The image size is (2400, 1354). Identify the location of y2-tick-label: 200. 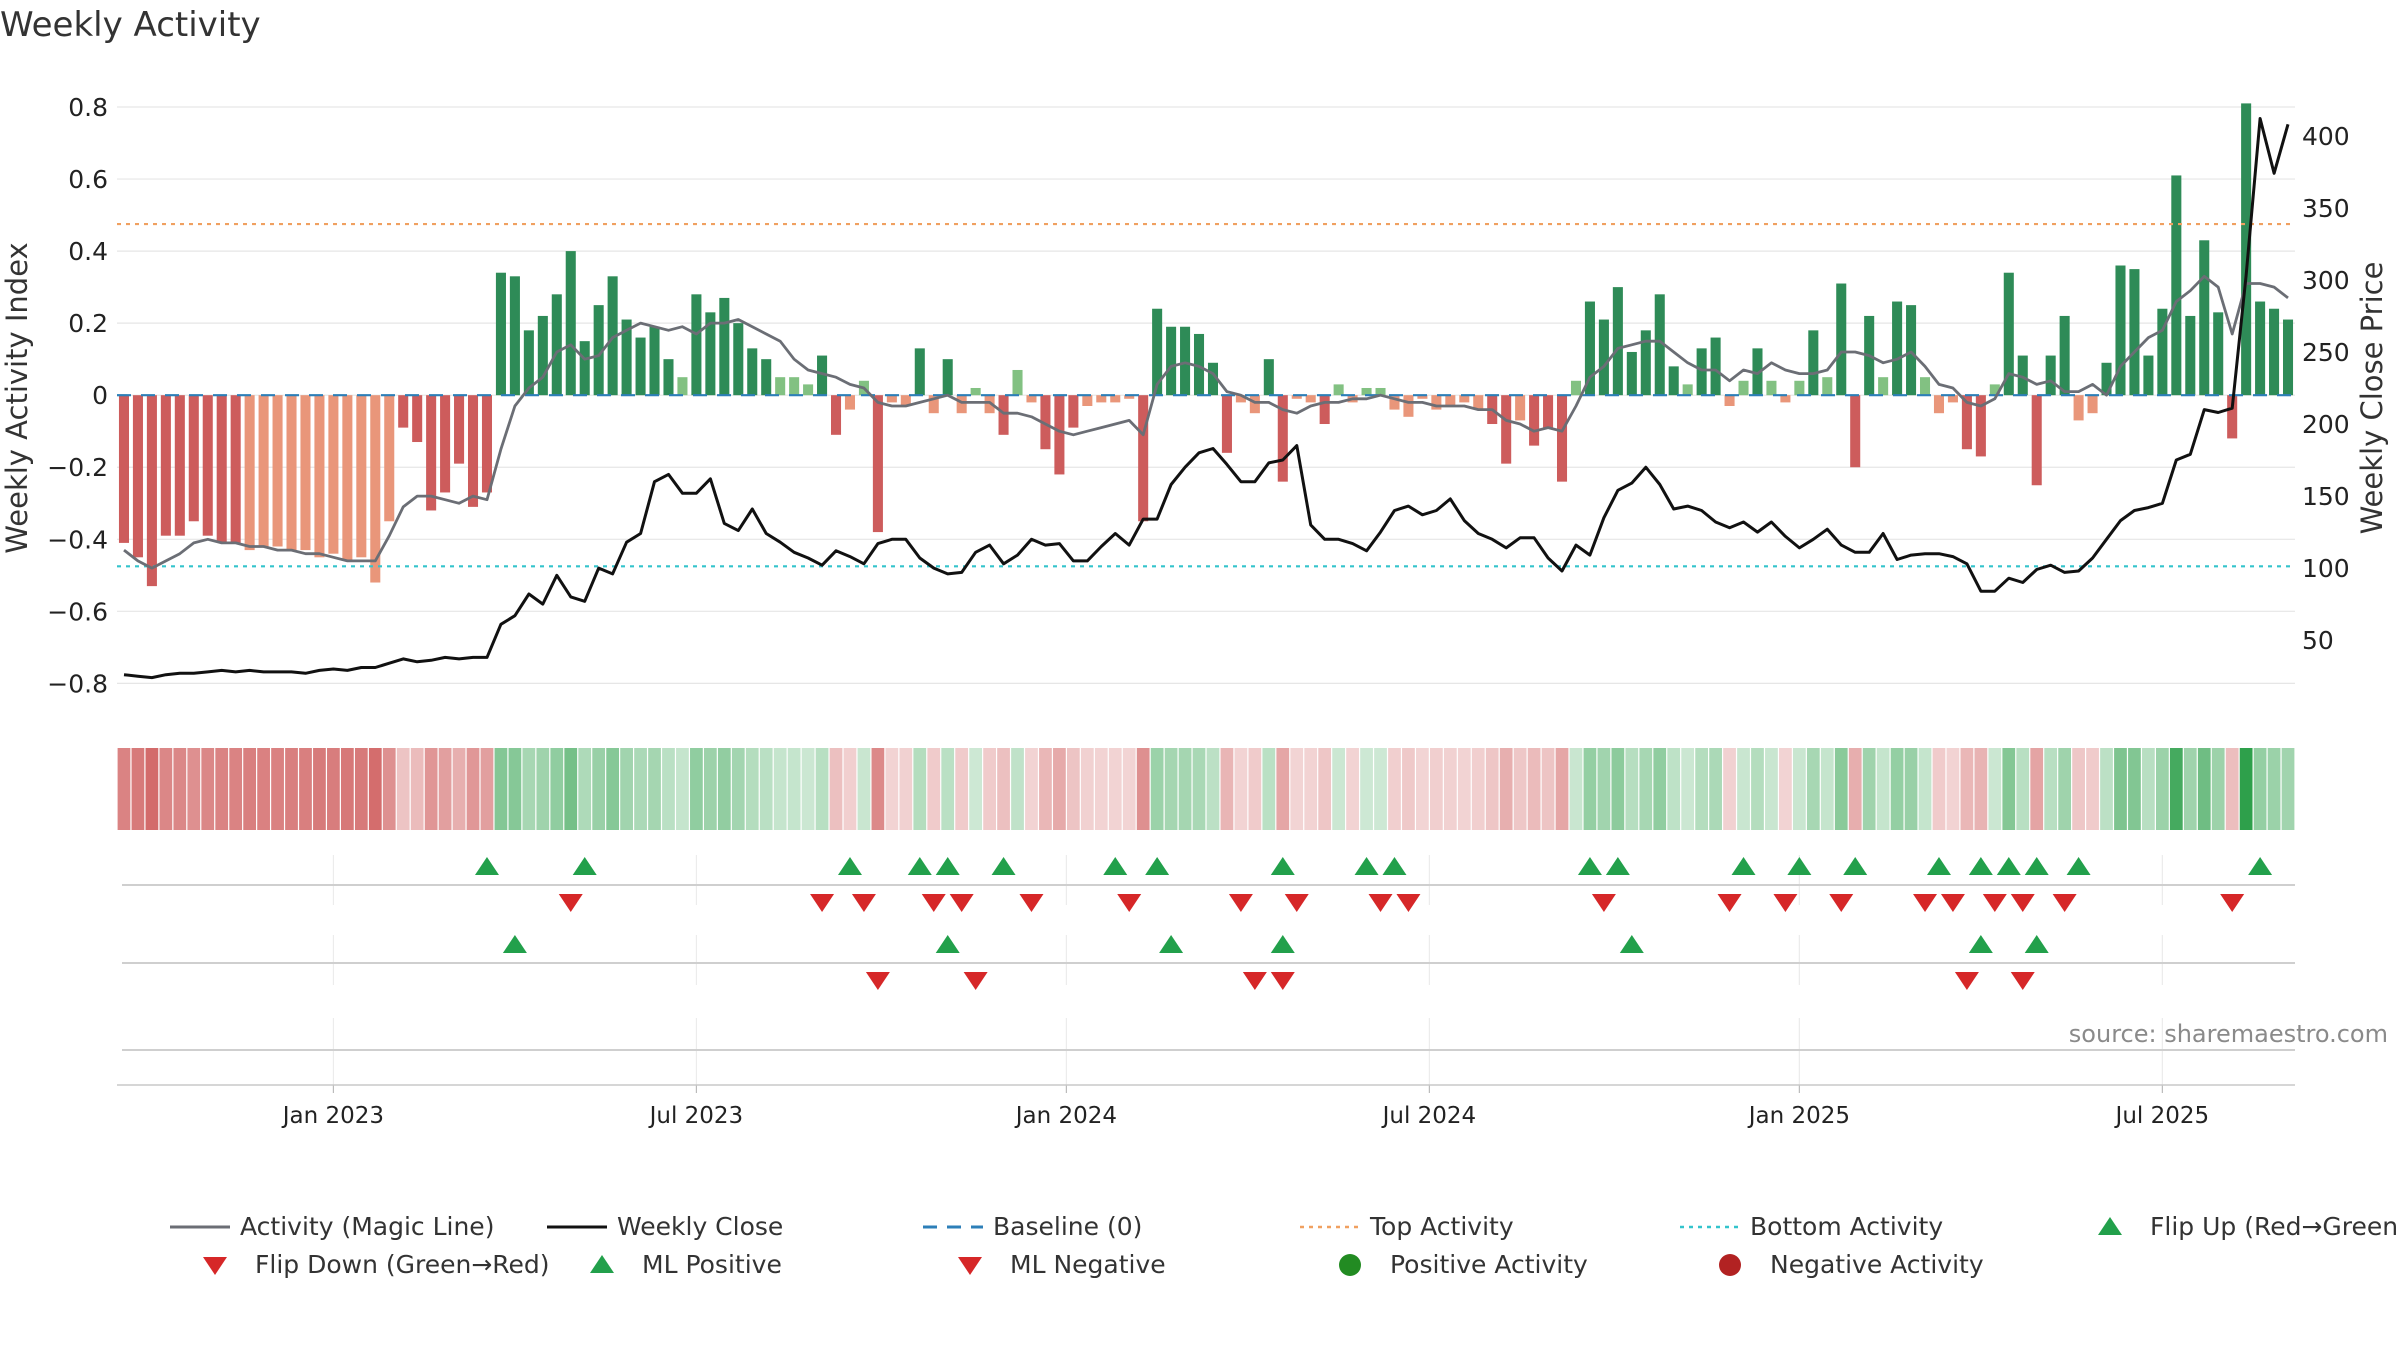
(2326, 424).